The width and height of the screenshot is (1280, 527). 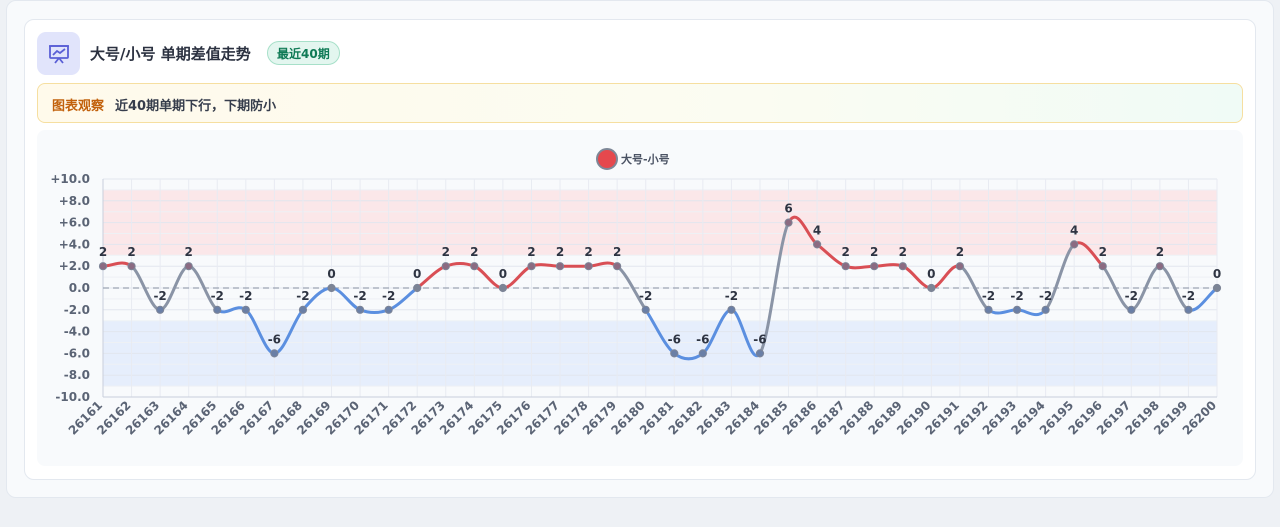 What do you see at coordinates (607, 159) in the screenshot?
I see `legend-marker` at bounding box center [607, 159].